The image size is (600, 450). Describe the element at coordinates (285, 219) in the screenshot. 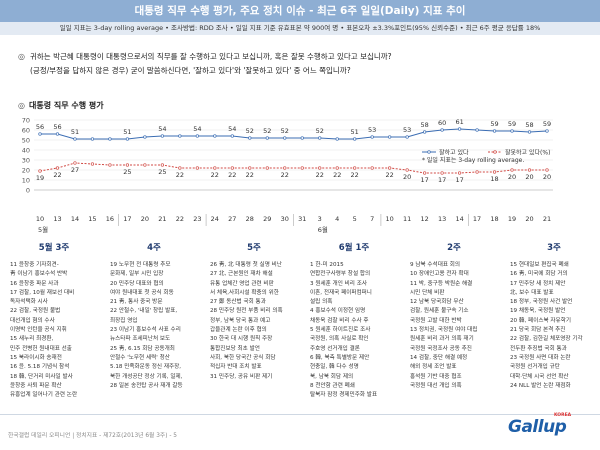

I see `x-tick-label: 30` at that location.